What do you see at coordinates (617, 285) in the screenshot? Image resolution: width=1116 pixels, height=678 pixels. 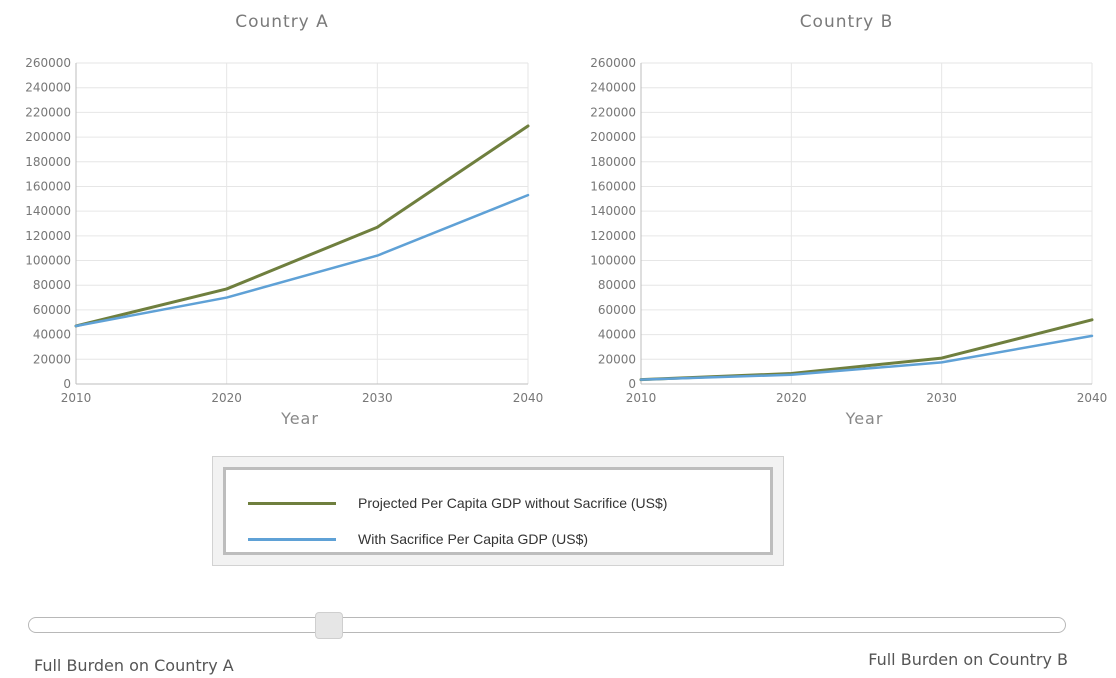 I see `chart-b-y-tick-label: 80000` at bounding box center [617, 285].